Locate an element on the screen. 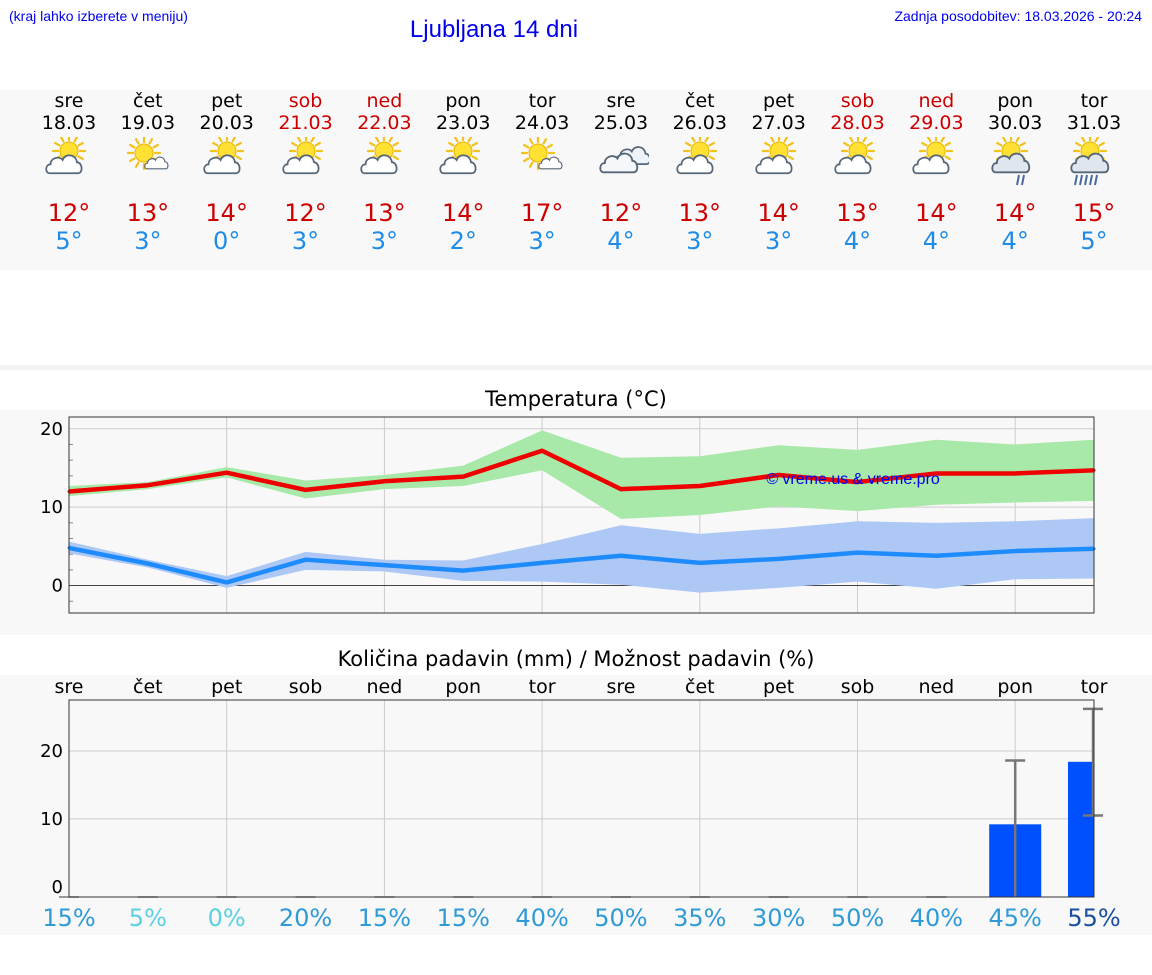 This screenshot has width=1152, height=975. day-column: sre 18.03 12° 5° is located at coordinates (69, 172).